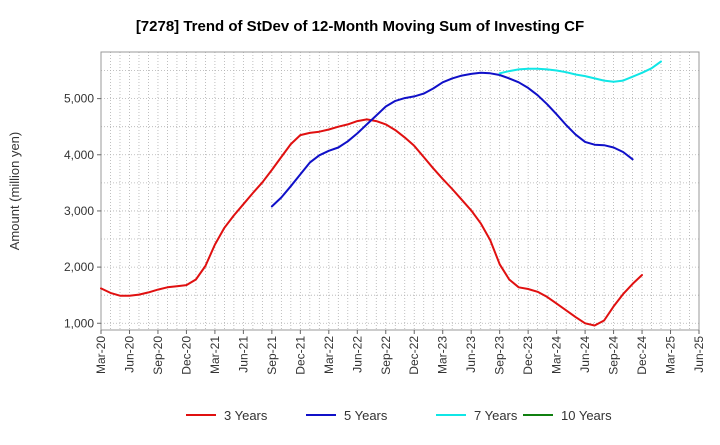 This screenshot has width=720, height=445. I want to click on x-tick-label: Sep-24, so click(614, 355).